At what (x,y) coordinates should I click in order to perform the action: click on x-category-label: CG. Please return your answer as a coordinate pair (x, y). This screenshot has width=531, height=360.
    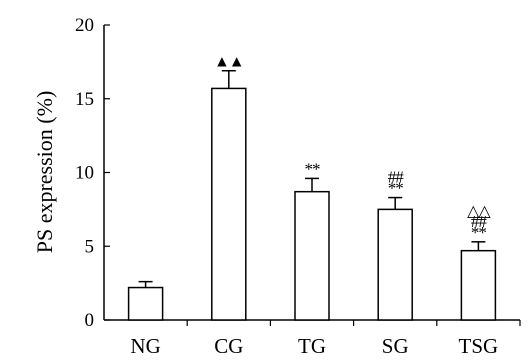
    Looking at the image, I should click on (228, 346).